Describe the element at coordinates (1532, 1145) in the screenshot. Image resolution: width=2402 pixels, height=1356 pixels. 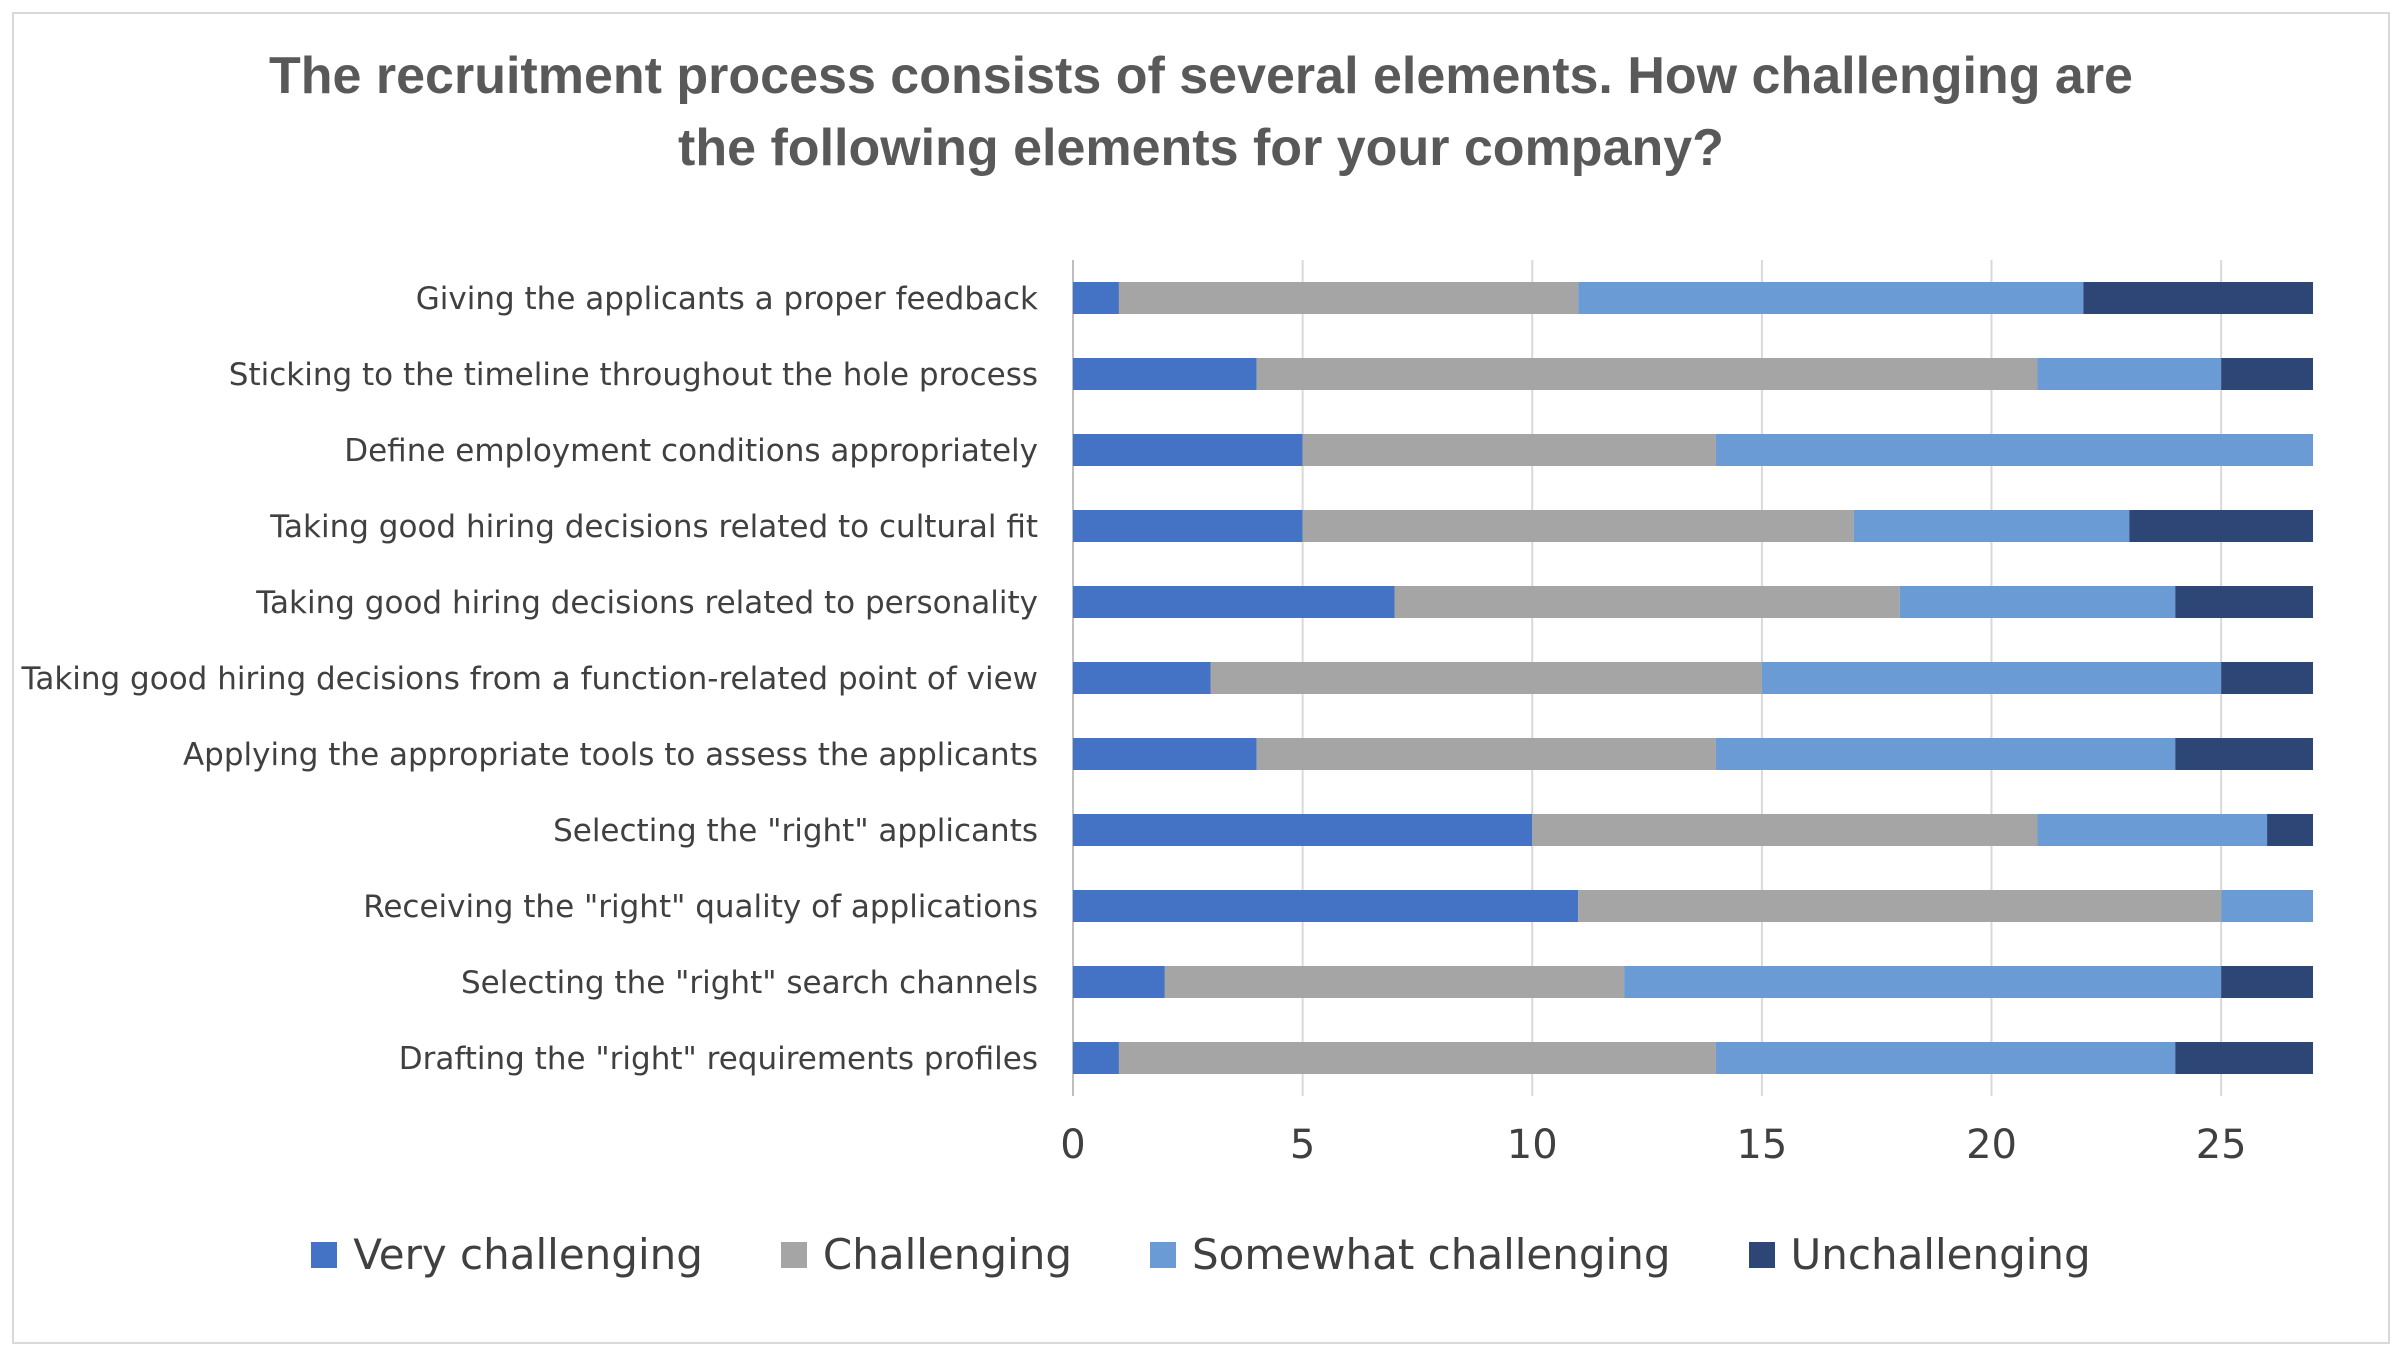
I see `x-tick-label: 10` at that location.